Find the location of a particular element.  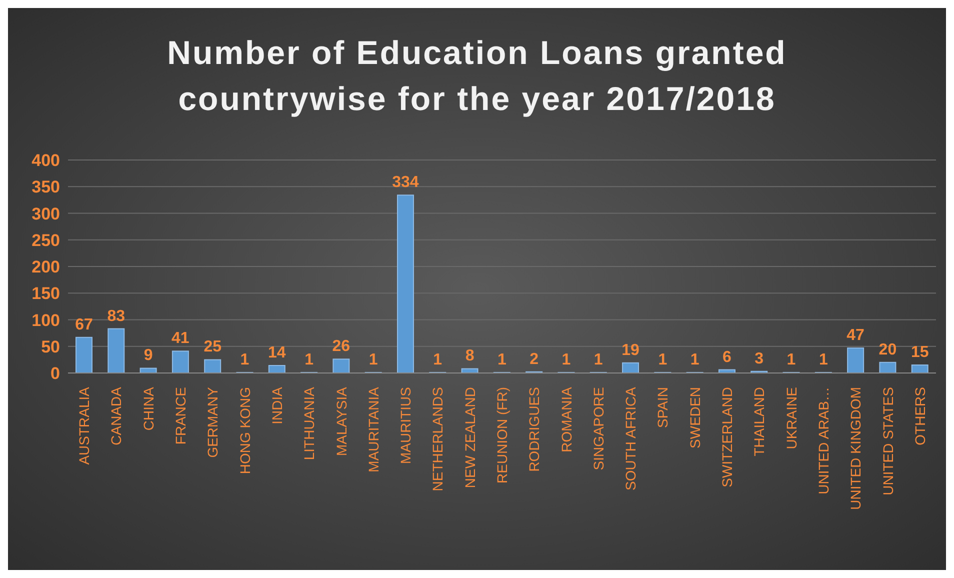

data-label: 8 is located at coordinates (469, 356).